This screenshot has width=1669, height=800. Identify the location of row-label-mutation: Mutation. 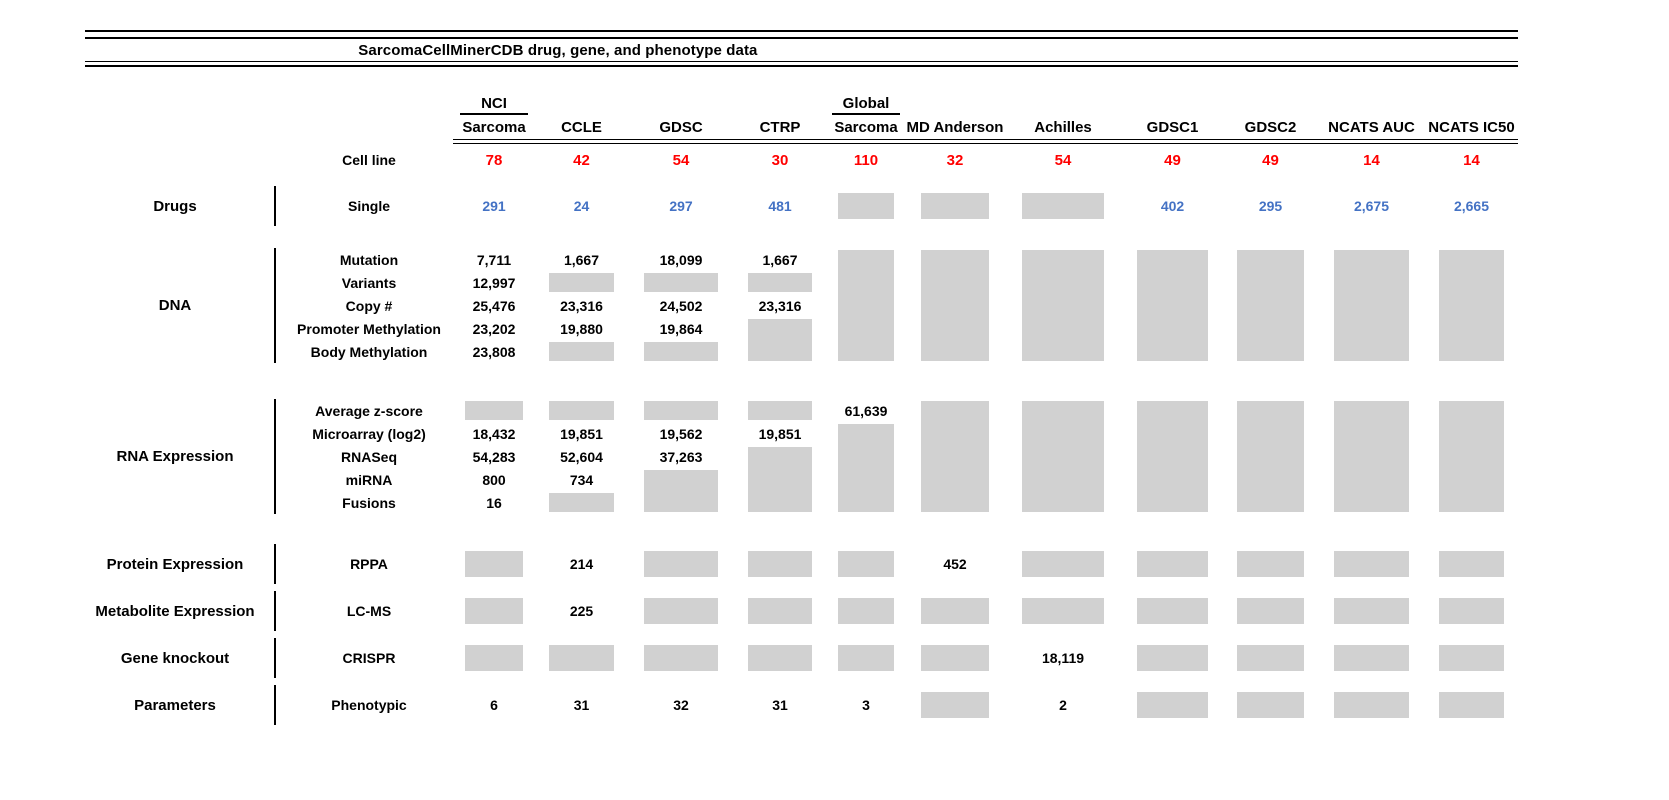
(369, 259).